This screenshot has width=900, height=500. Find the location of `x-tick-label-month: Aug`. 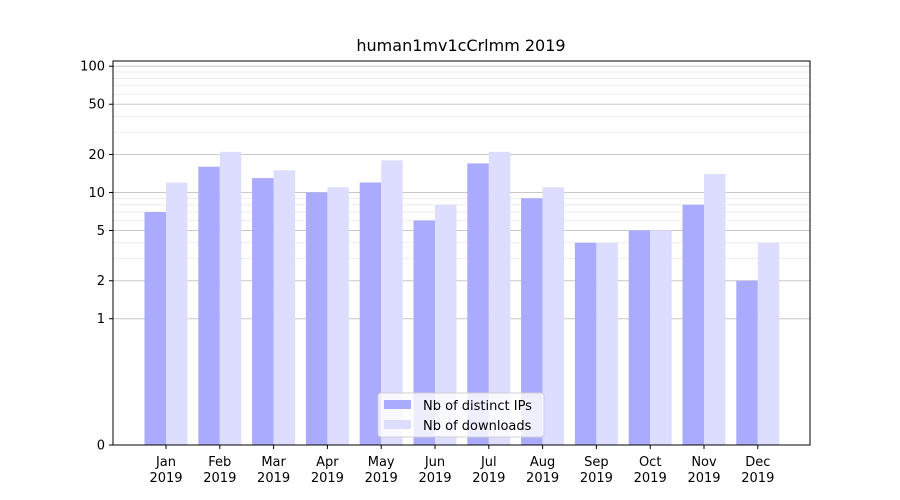

x-tick-label-month: Aug is located at coordinates (542, 462).